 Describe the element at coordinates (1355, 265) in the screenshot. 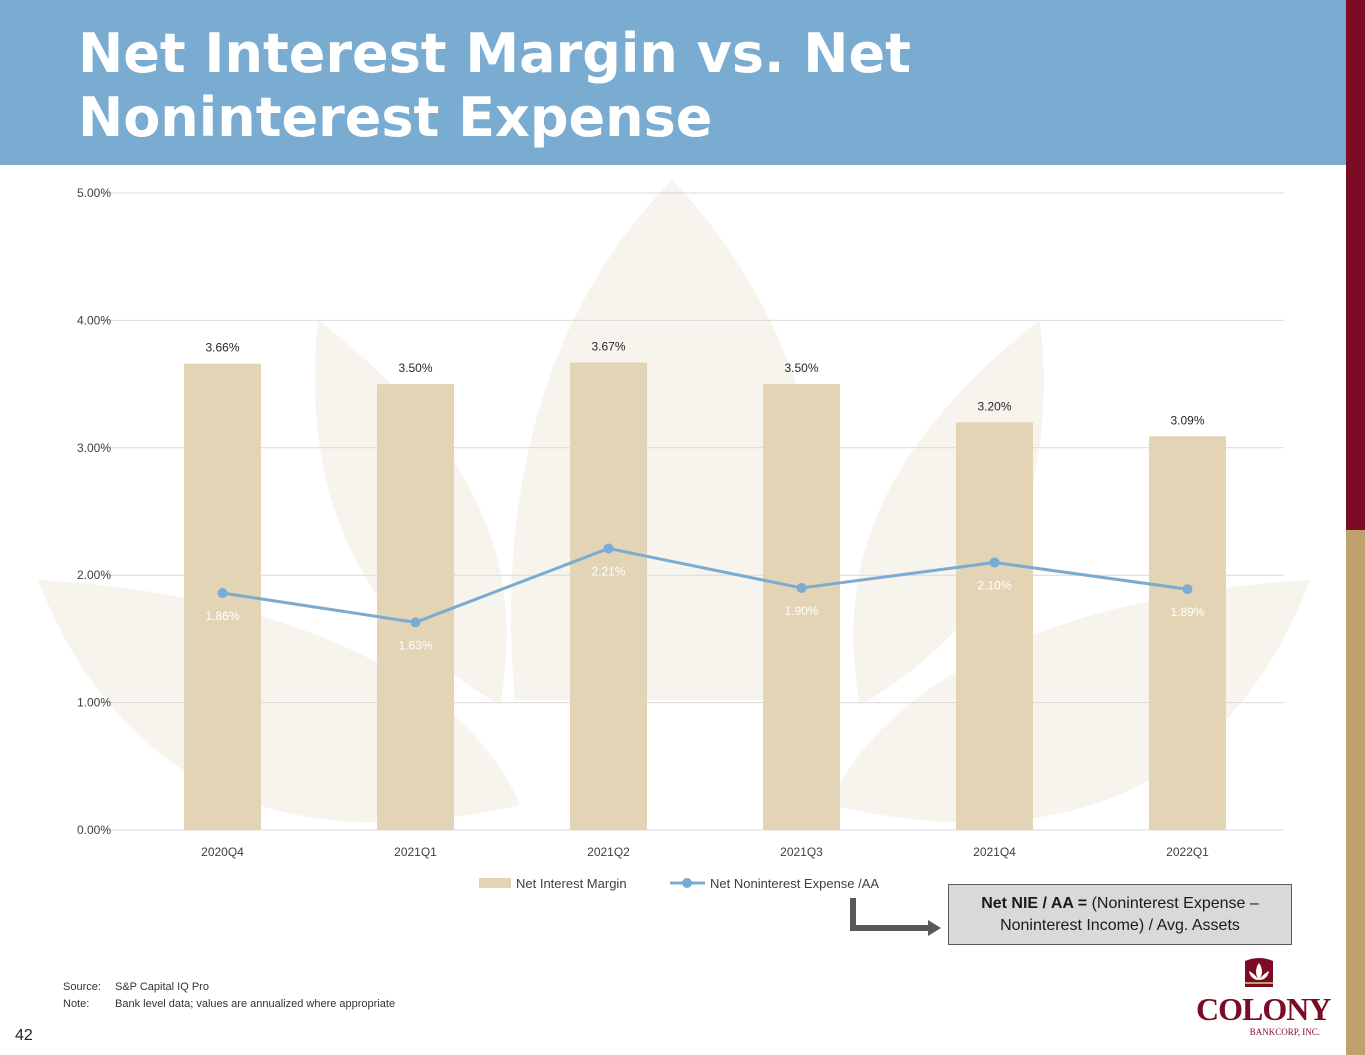

I see `accent-stripe-maroon` at that location.